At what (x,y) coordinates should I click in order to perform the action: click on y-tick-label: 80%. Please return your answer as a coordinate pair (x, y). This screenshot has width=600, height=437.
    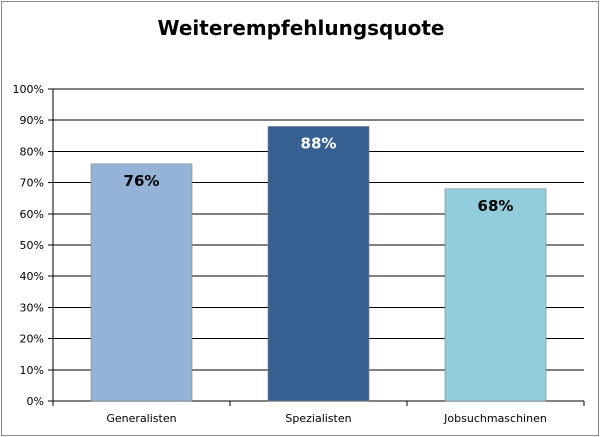
    Looking at the image, I should click on (32, 151).